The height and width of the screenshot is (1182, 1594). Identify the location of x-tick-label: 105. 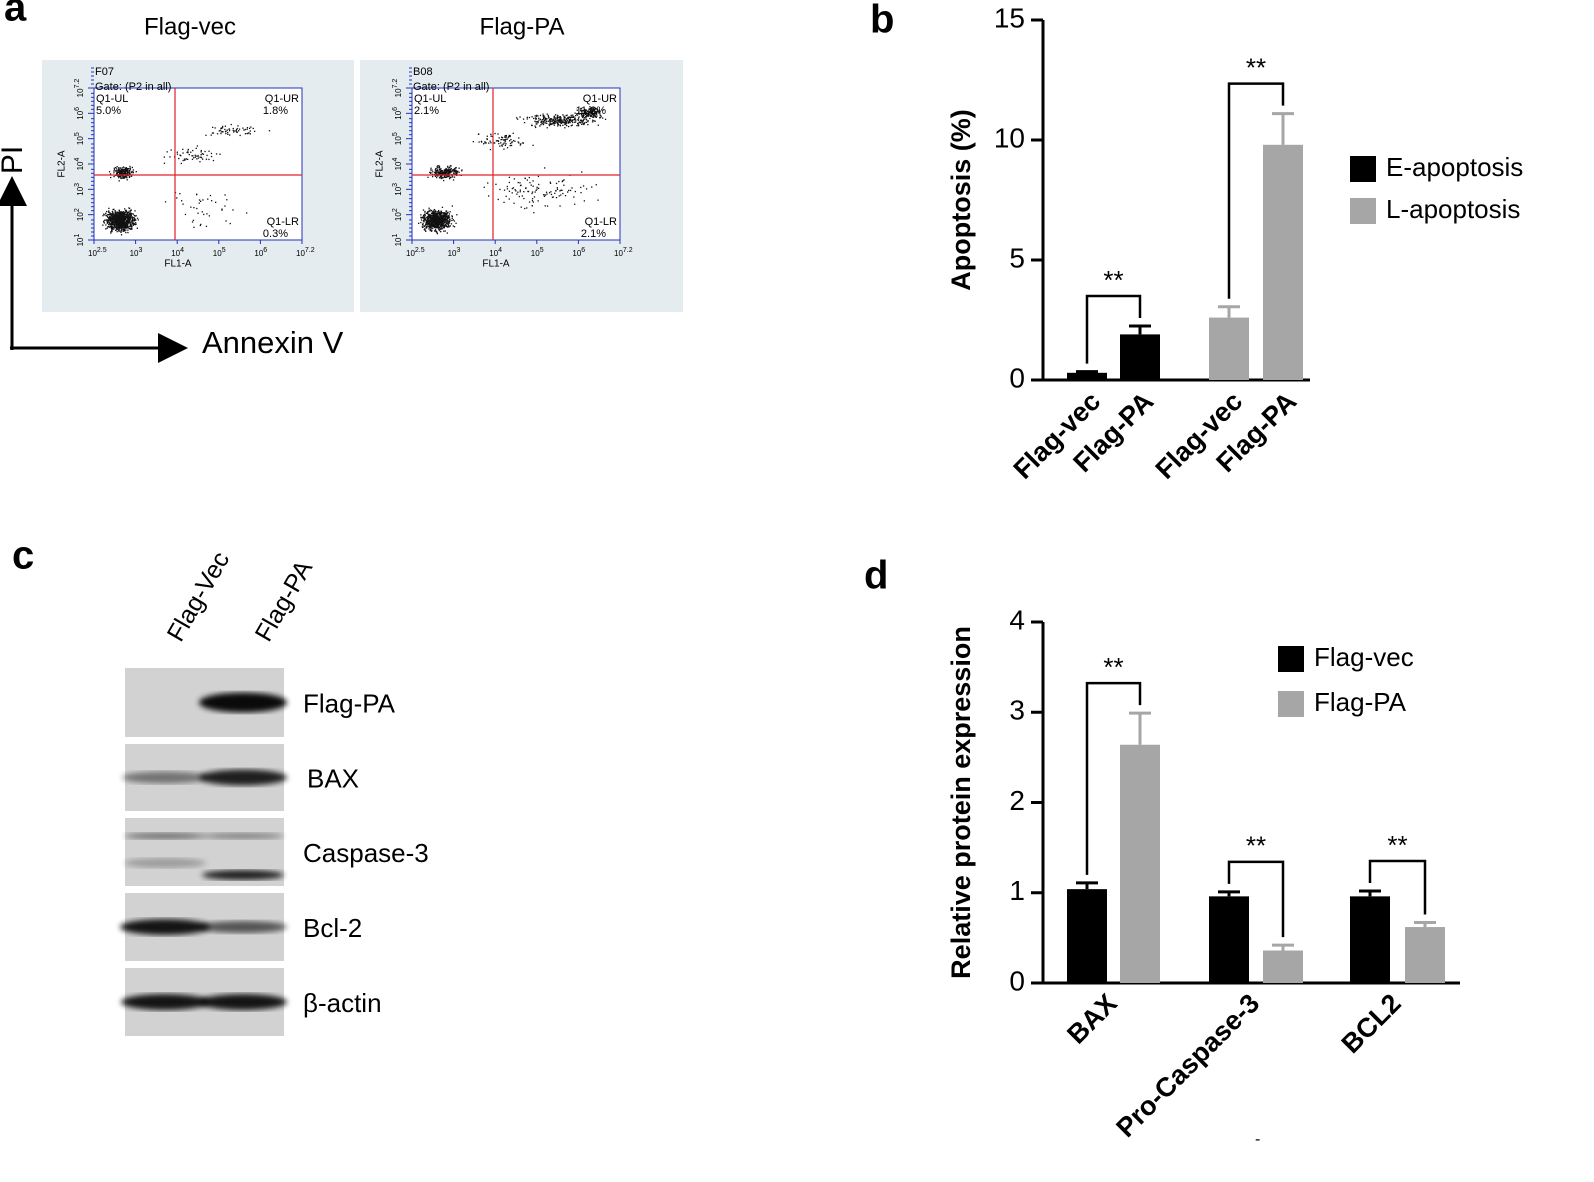
(537, 252).